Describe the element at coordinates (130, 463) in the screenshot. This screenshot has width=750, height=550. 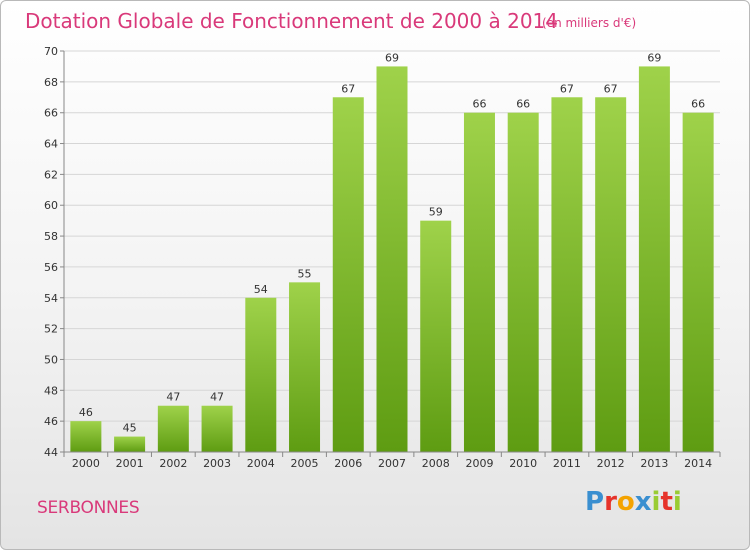
I see `x-tick-label: 2001` at that location.